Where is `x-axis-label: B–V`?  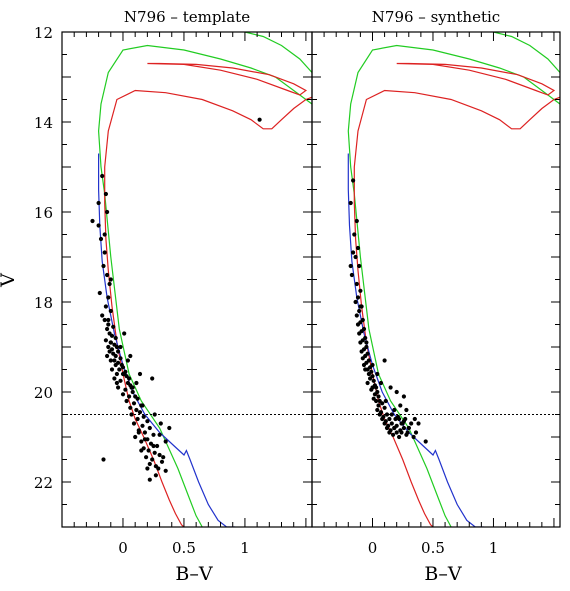 x-axis-label: B–V is located at coordinates (193, 574).